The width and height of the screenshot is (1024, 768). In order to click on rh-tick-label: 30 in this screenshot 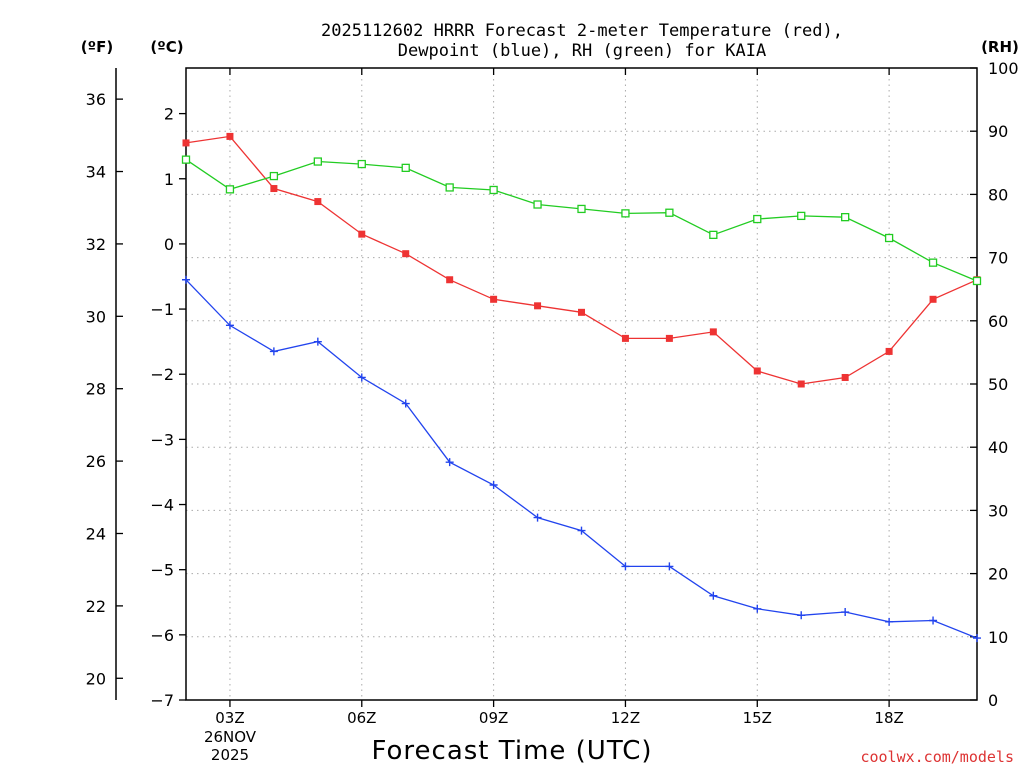, I will do `click(998, 510)`.